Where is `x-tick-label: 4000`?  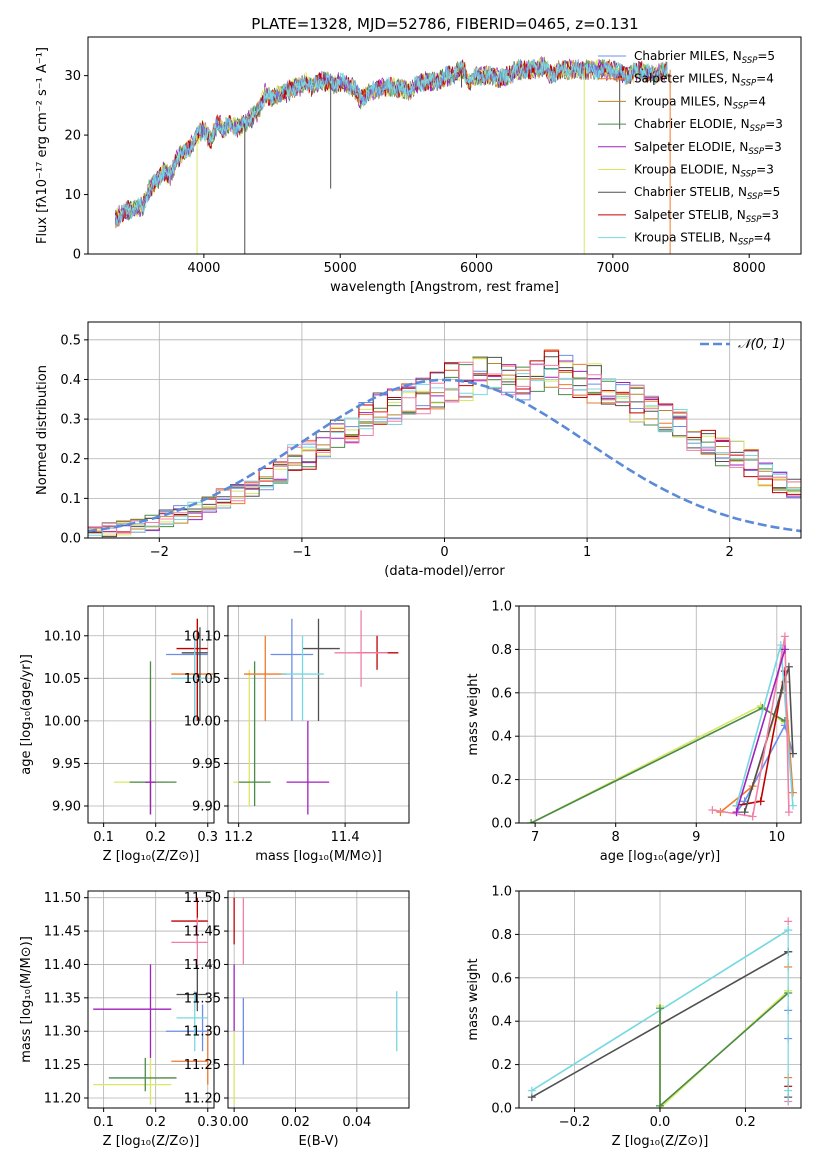
x-tick-label: 4000 is located at coordinates (203, 268).